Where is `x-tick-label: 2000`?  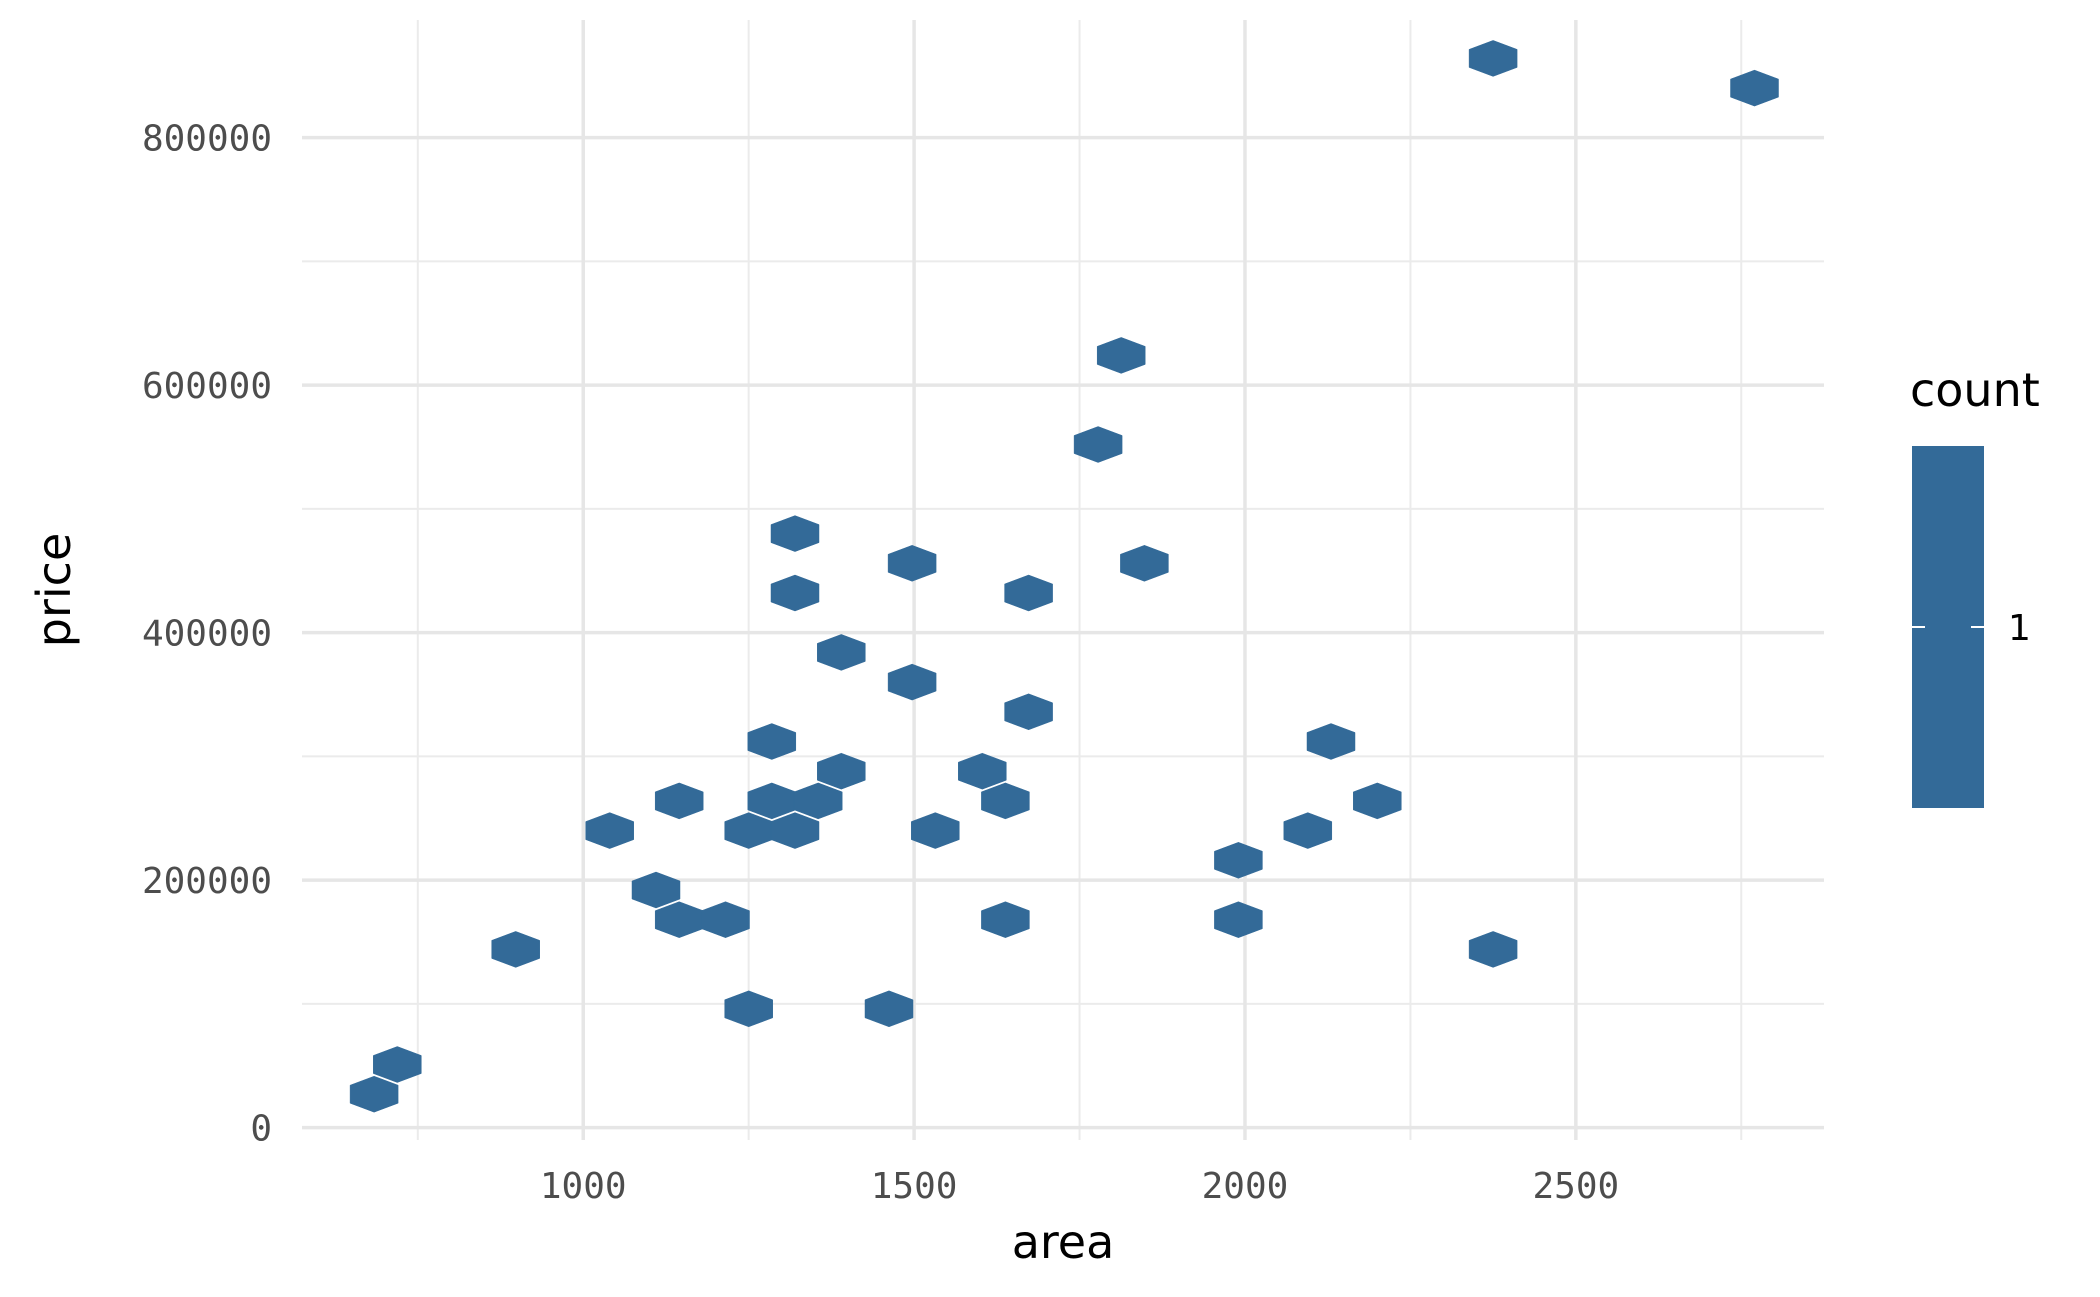
x-tick-label: 2000 is located at coordinates (1245, 1186).